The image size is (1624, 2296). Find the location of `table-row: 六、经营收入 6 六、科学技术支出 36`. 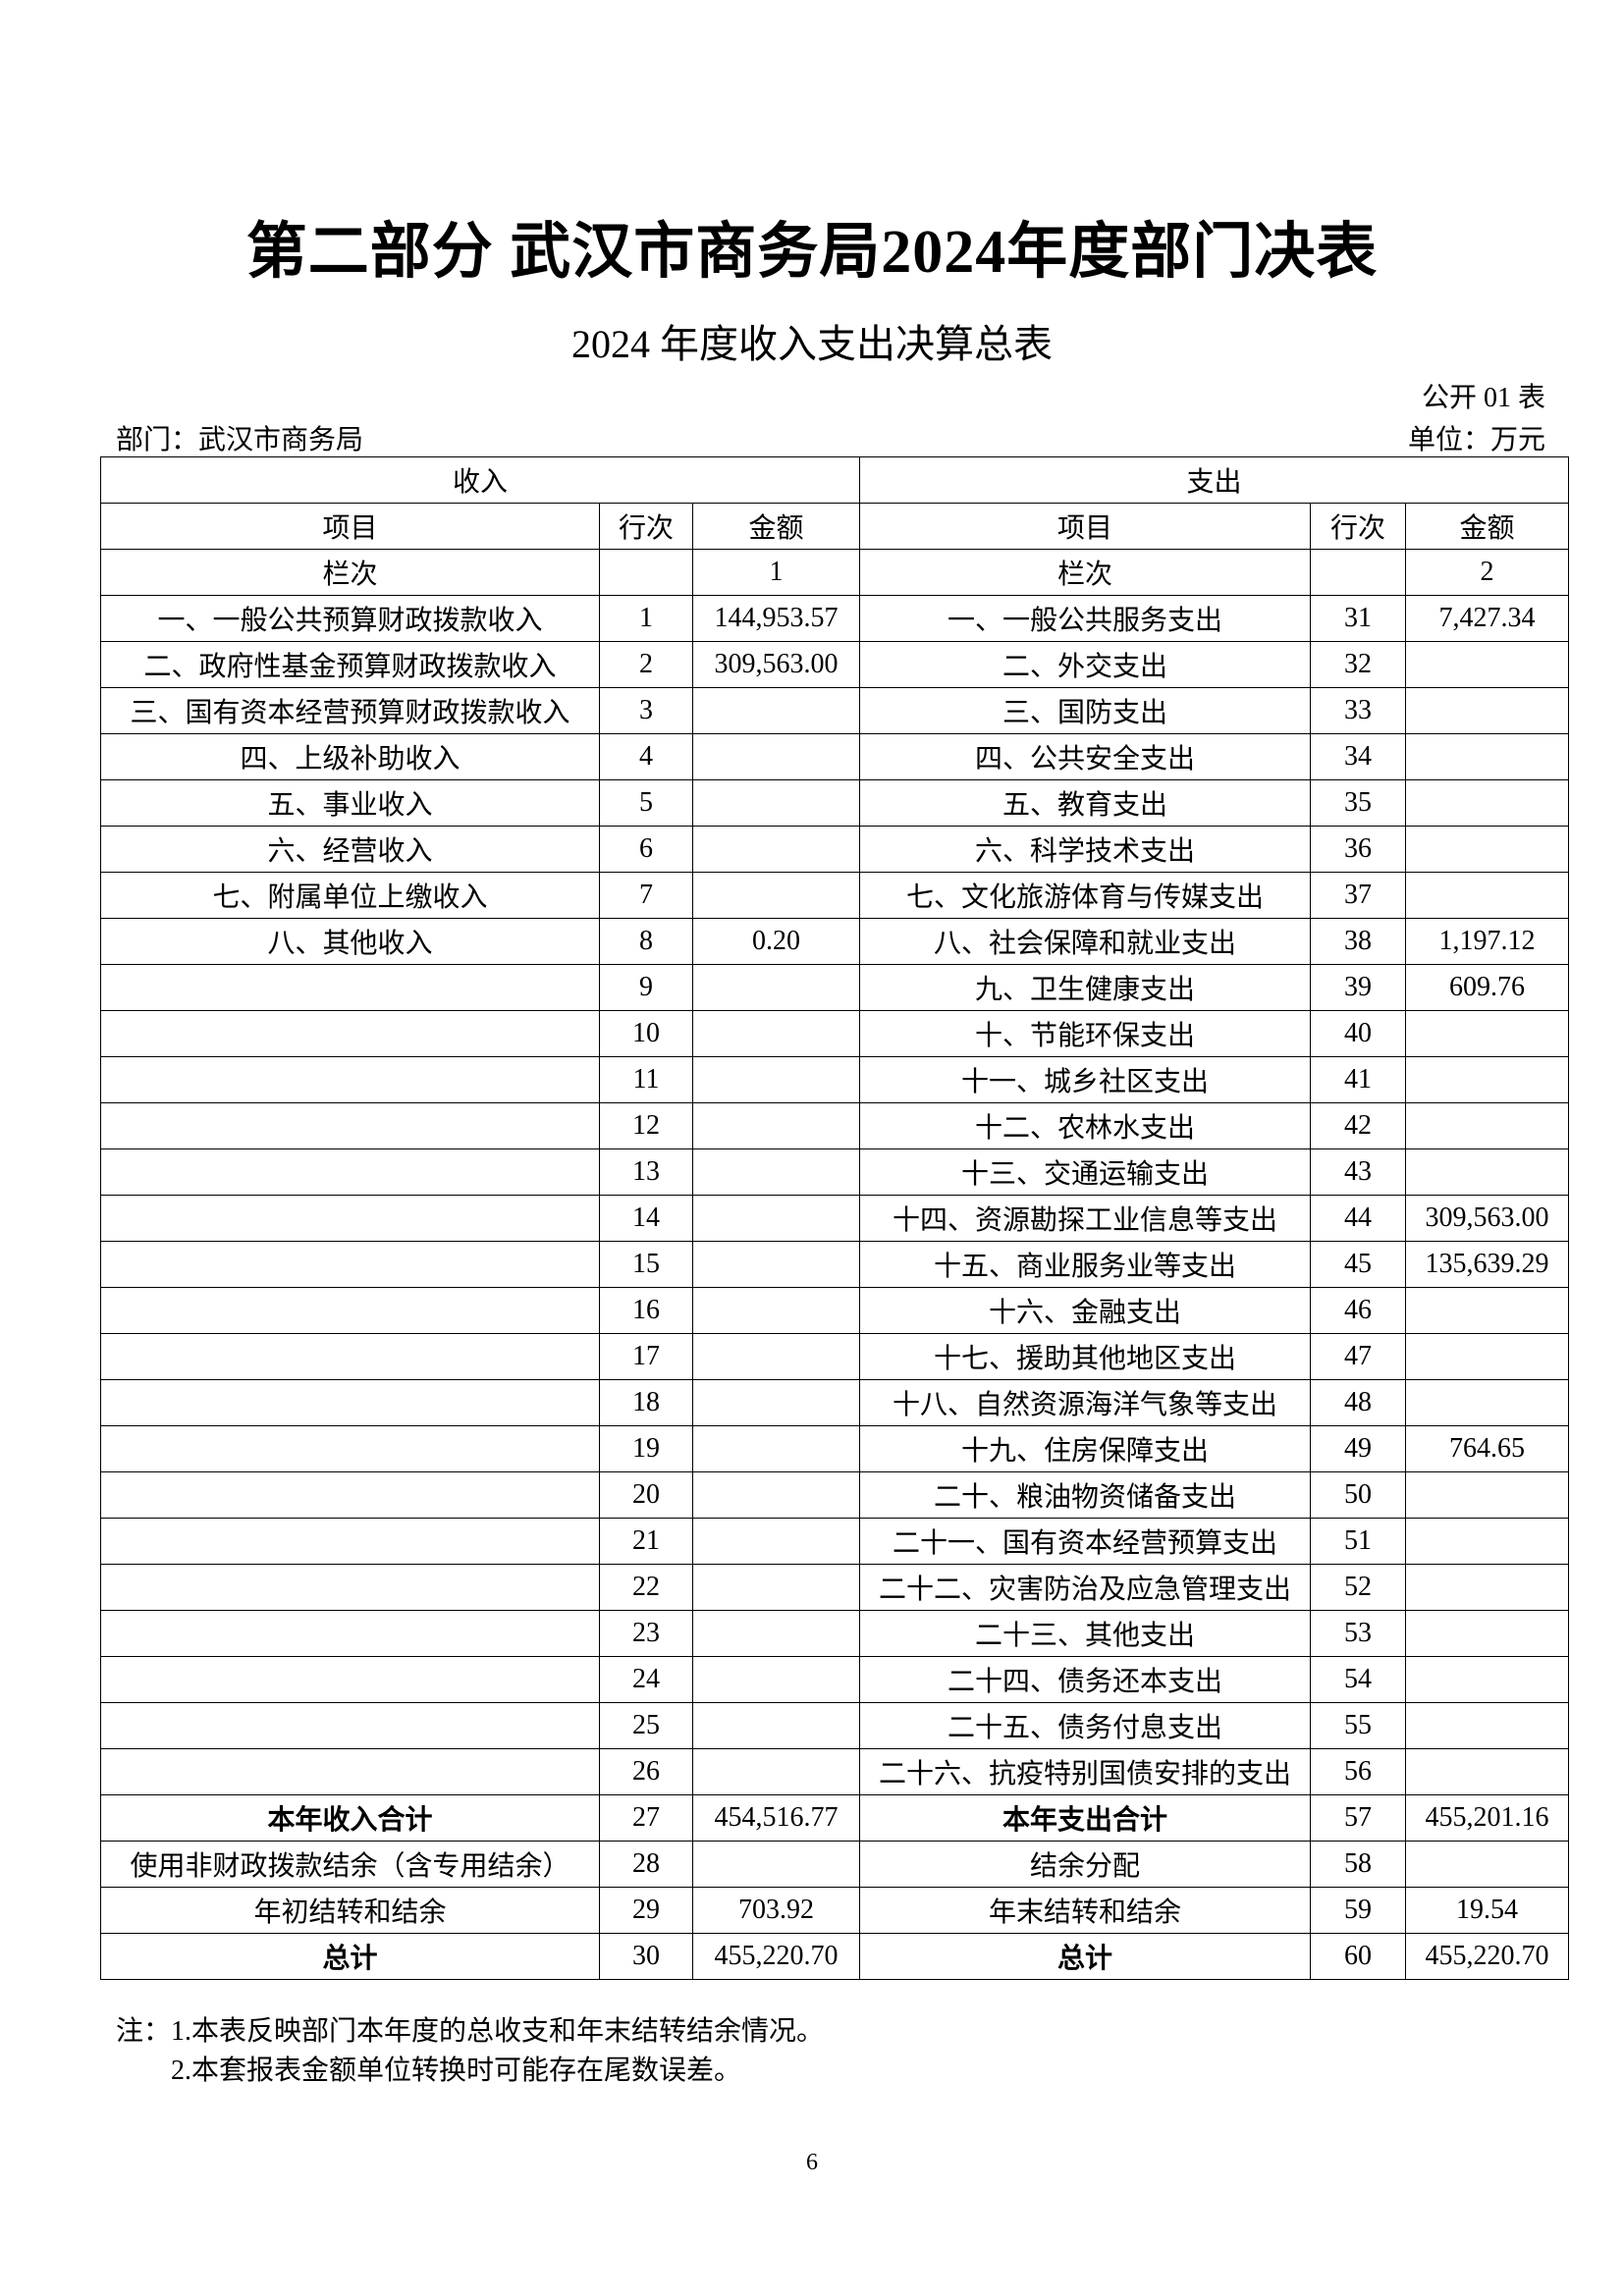

table-row: 六、经营收入 6 六、科学技术支出 36 is located at coordinates (835, 850).